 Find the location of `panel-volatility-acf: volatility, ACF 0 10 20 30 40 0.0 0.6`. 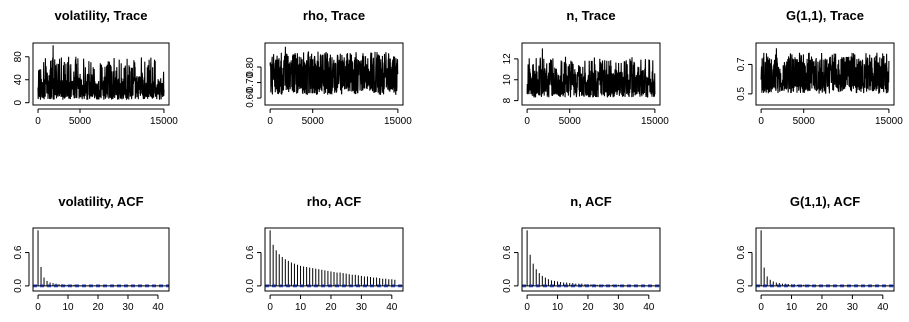

panel-volatility-acf: volatility, ACF 0 10 20 30 40 0.0 0.6 is located at coordinates (91, 253).